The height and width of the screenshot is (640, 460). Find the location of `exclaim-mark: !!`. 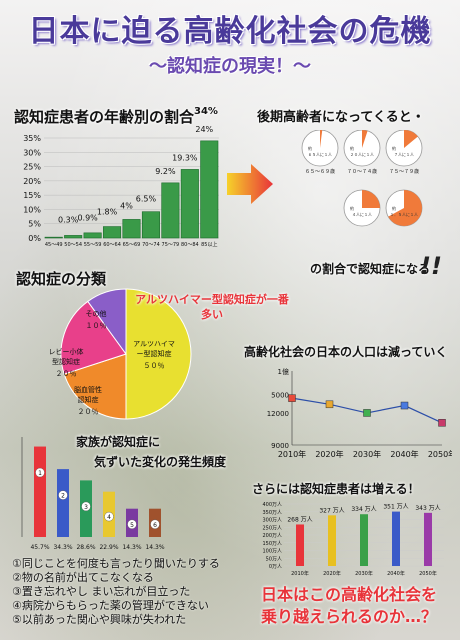

exclaim-mark: !! is located at coordinates (431, 266).